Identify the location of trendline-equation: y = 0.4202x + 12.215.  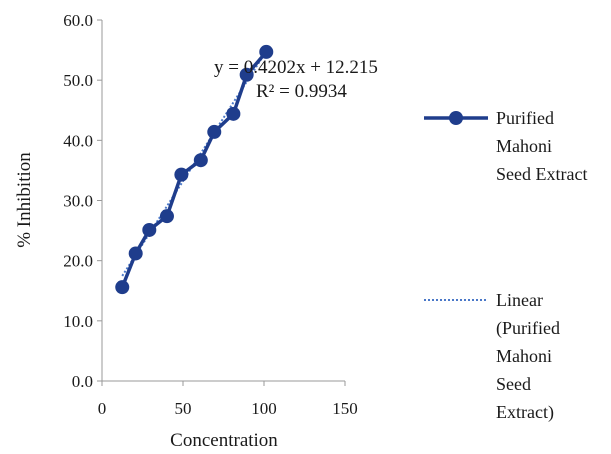
(296, 67).